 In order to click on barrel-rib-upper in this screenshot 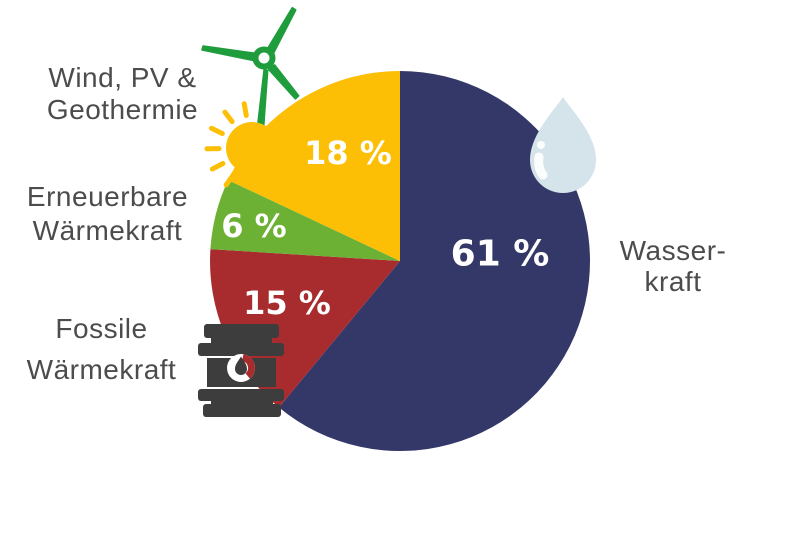, I will do `click(241, 349)`.